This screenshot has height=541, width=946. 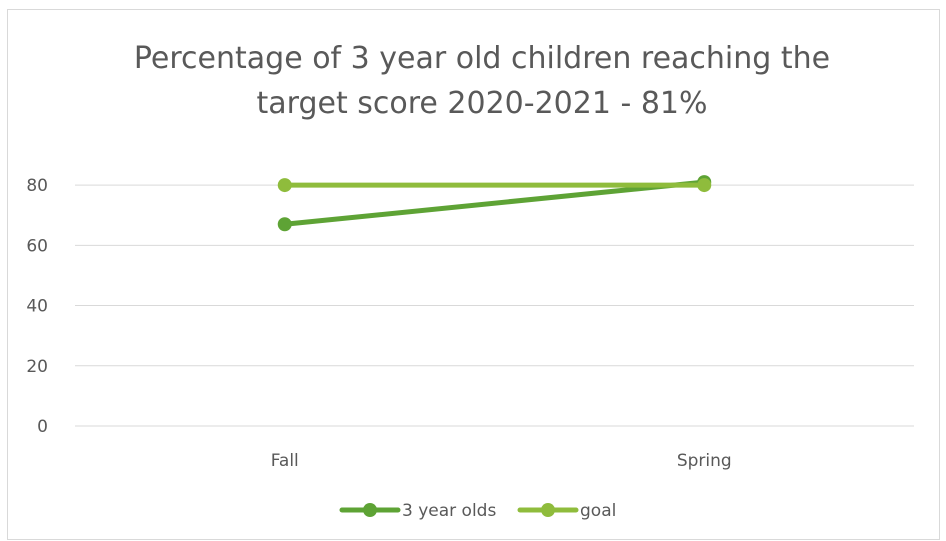 What do you see at coordinates (42, 427) in the screenshot?
I see `y-tick-label: 0` at bounding box center [42, 427].